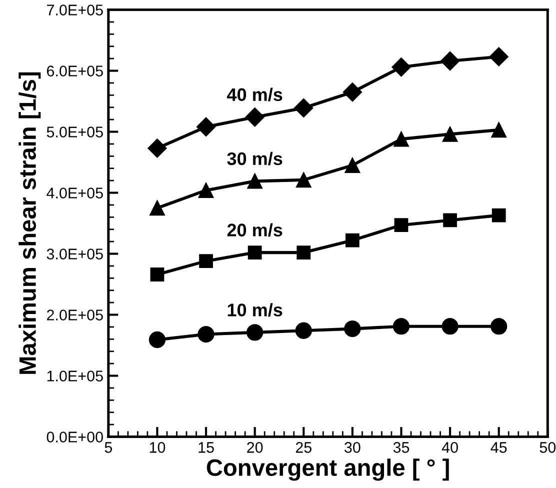 The image size is (556, 488). What do you see at coordinates (255, 310) in the screenshot?
I see `series-label: 10 m/s` at bounding box center [255, 310].